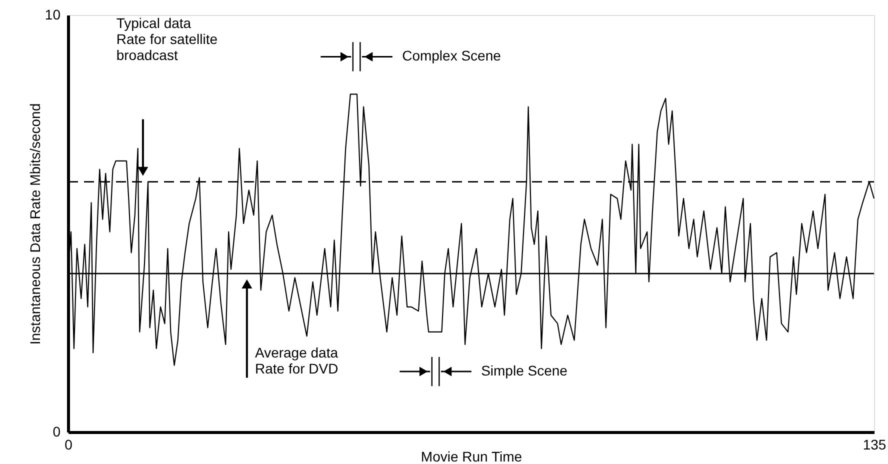 This screenshot has height=464, width=888. Describe the element at coordinates (874, 444) in the screenshot. I see `x-tick-label: 135` at that location.